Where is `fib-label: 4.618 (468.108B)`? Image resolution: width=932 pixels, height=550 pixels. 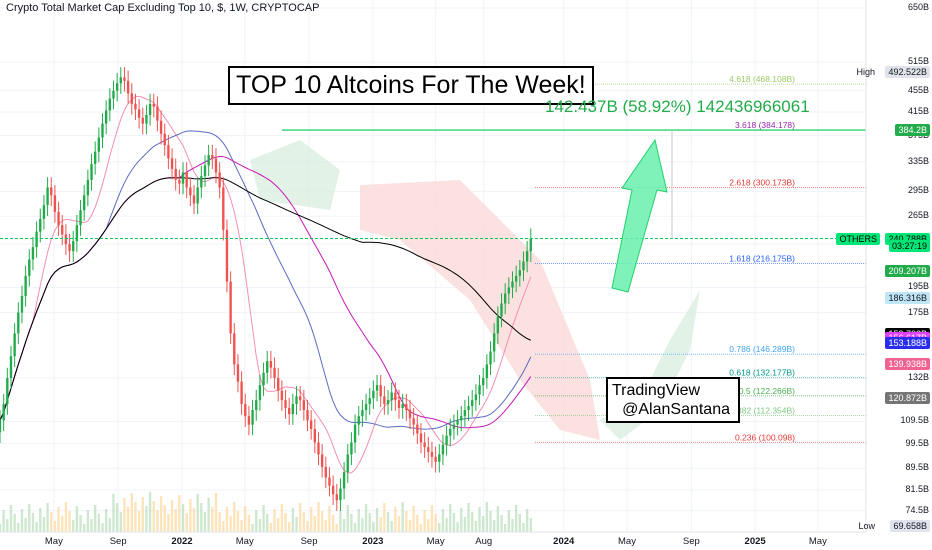 fib-label: 4.618 (468.108B) is located at coordinates (762, 79).